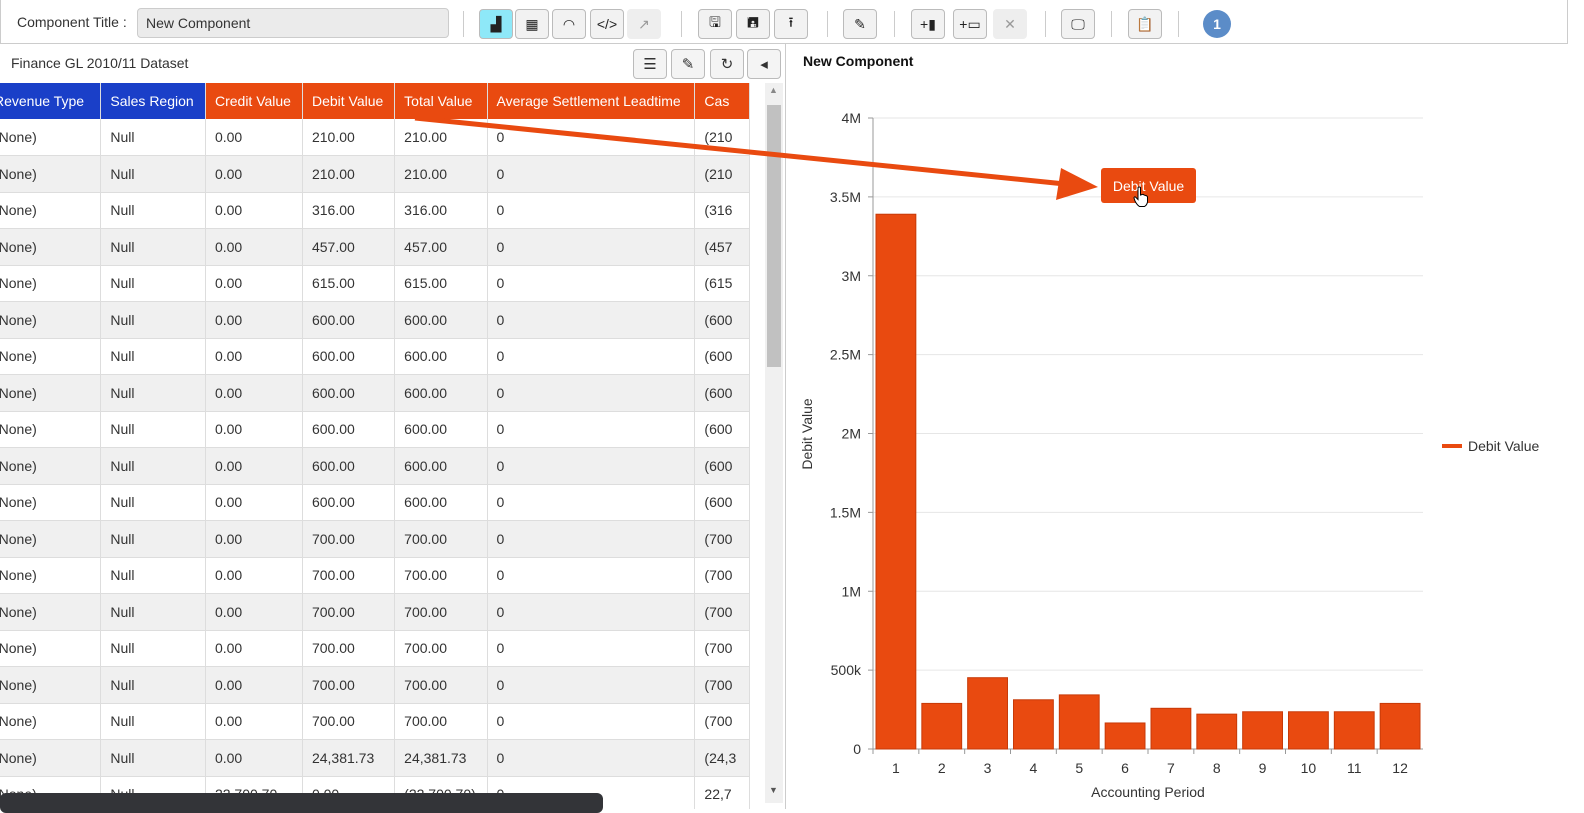 This screenshot has width=1584, height=813. Describe the element at coordinates (569, 24) in the screenshot. I see `gauge-view-button: ◠` at that location.